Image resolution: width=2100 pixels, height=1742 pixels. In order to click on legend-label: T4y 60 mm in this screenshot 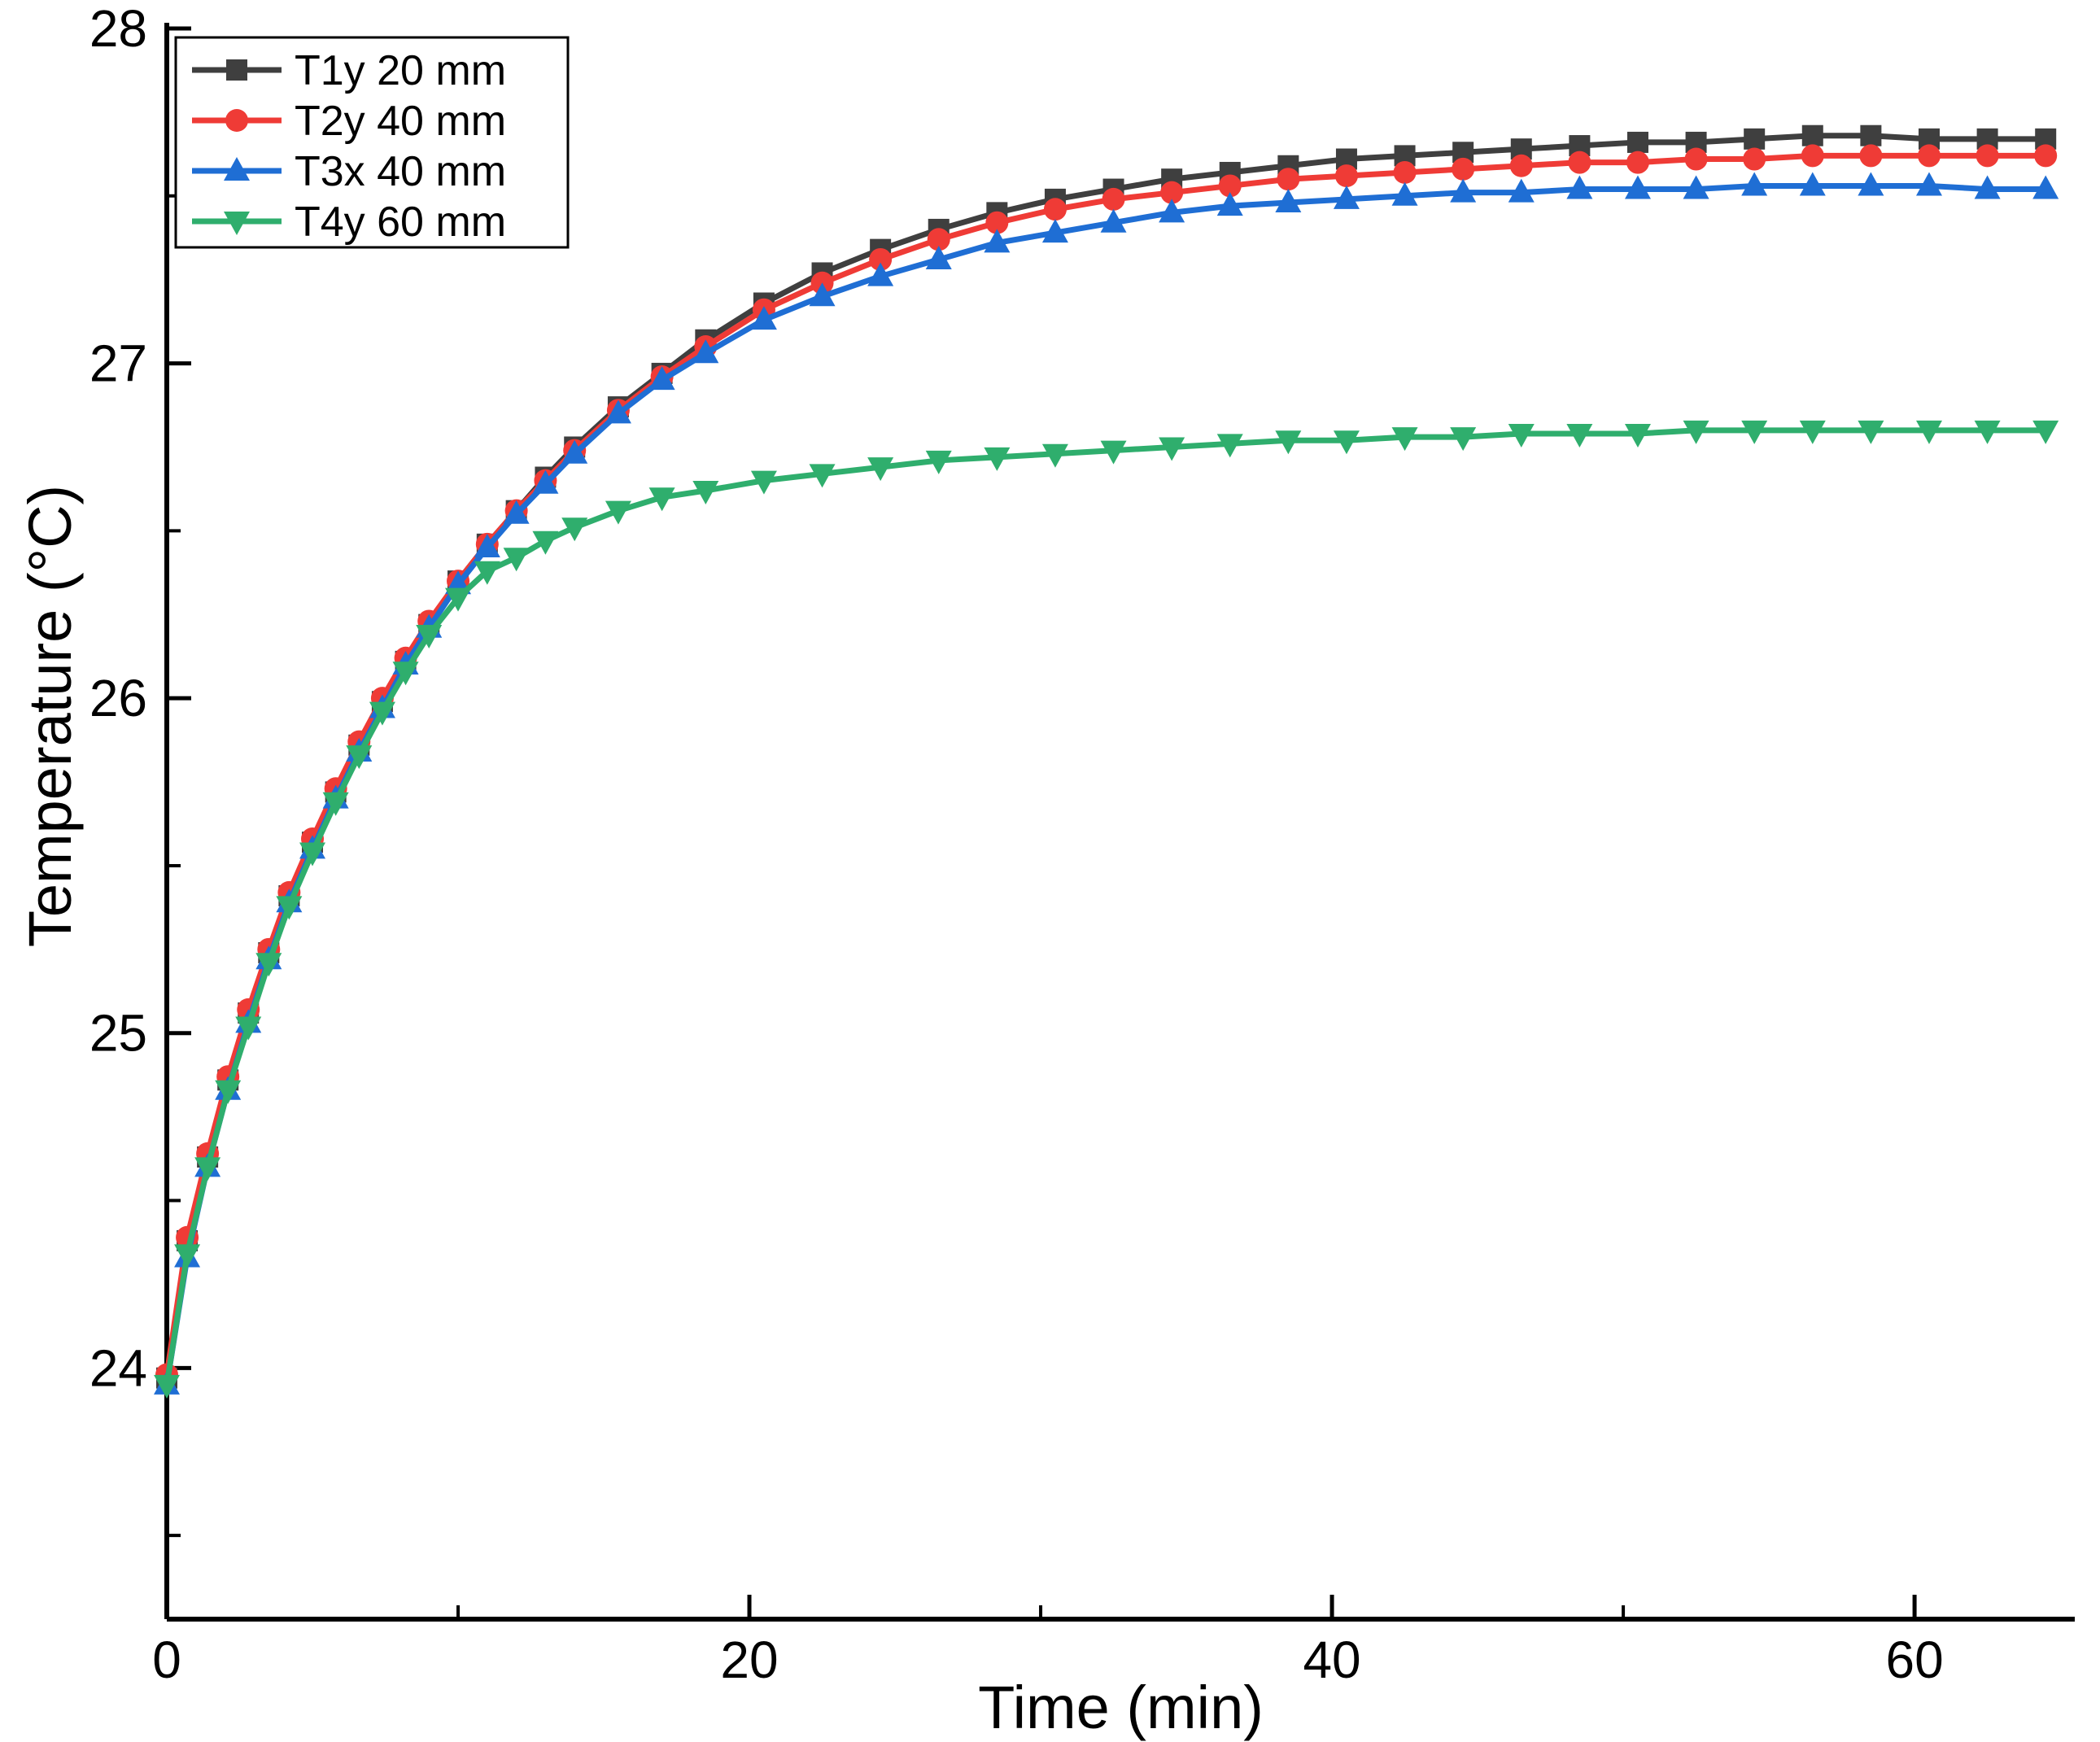, I will do `click(400, 222)`.